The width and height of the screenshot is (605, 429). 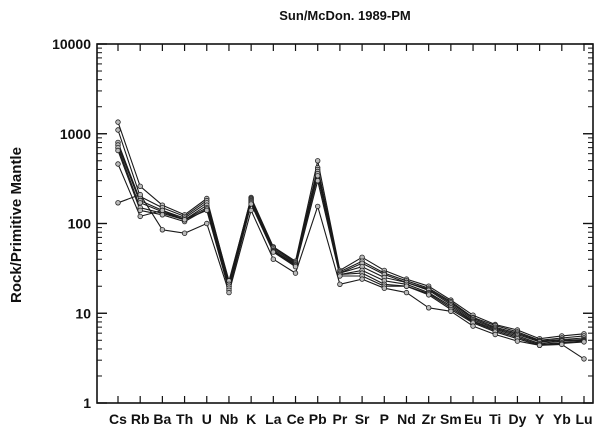 I want to click on y-tick-label: 100, so click(x=80, y=224).